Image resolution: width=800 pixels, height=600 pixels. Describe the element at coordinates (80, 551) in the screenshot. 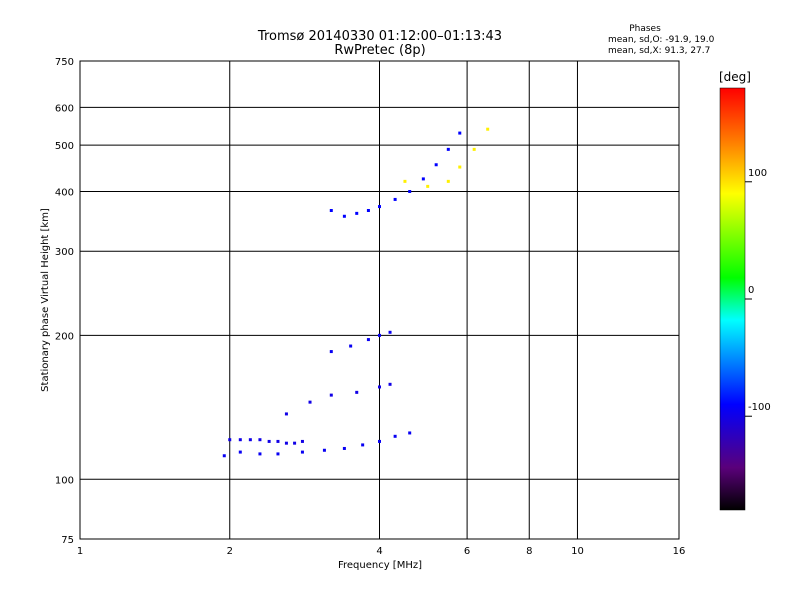

I see `x-tick-label: 1` at that location.